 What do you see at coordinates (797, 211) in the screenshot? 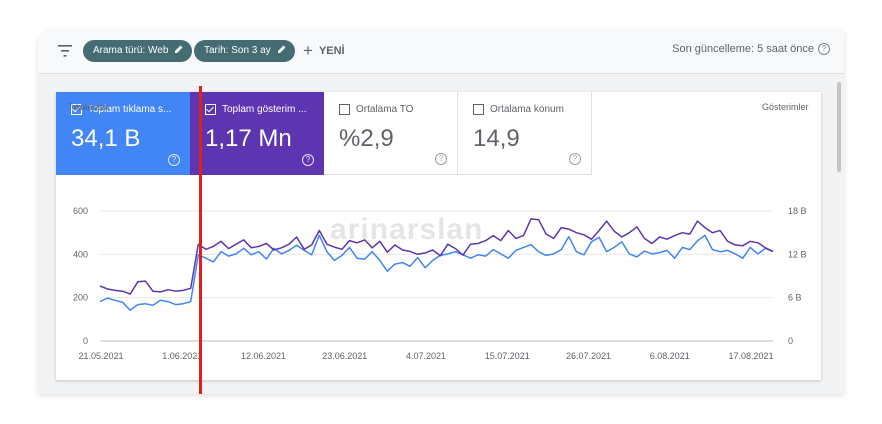
I see `right-tick-label: 18 B` at bounding box center [797, 211].